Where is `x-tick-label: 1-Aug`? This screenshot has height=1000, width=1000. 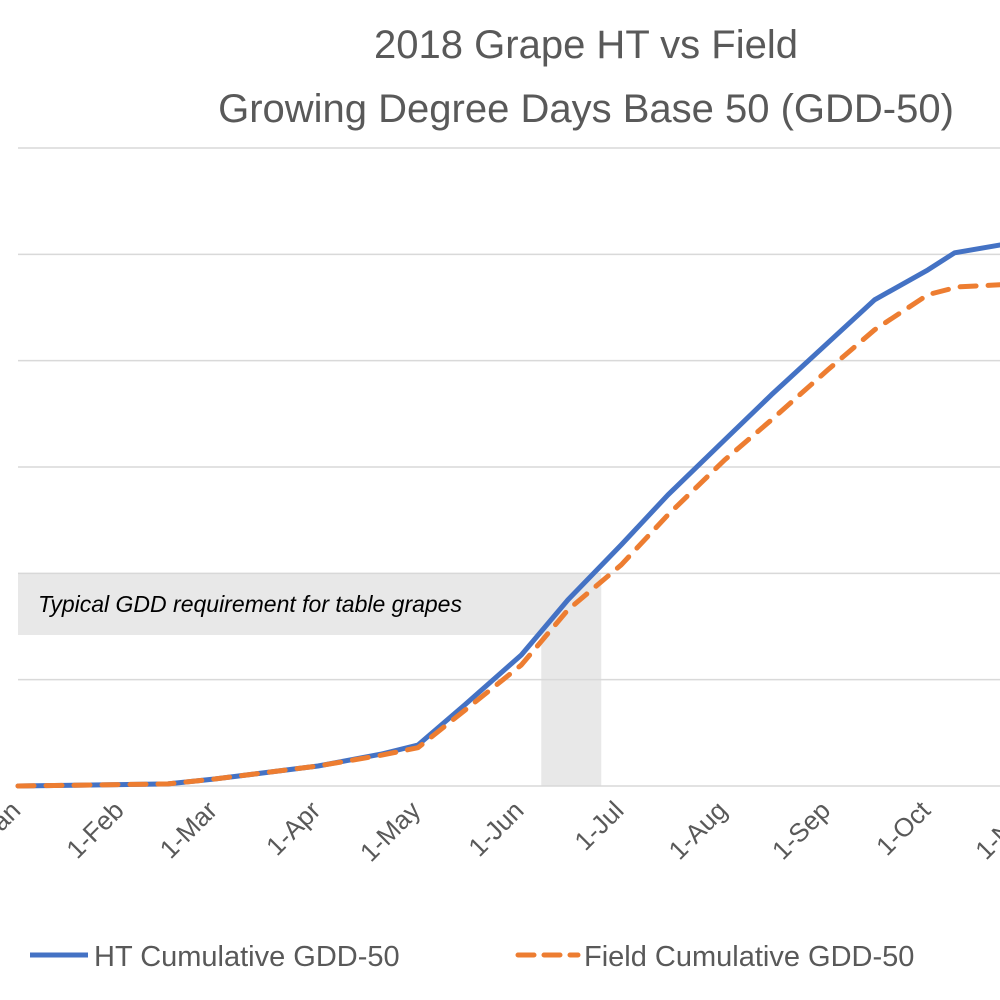
x-tick-label: 1-Aug is located at coordinates (698, 830).